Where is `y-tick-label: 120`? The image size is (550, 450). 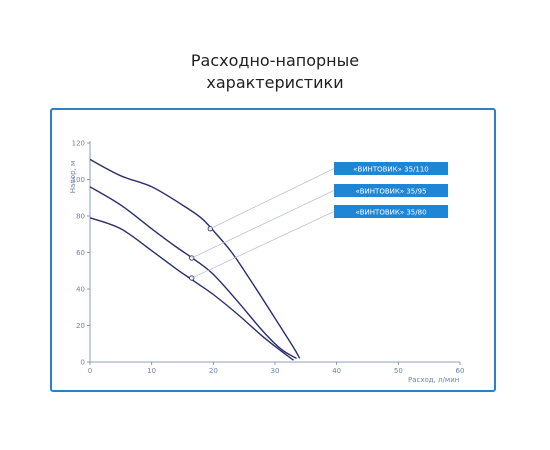
y-tick-label: 120 is located at coordinates (78, 144).